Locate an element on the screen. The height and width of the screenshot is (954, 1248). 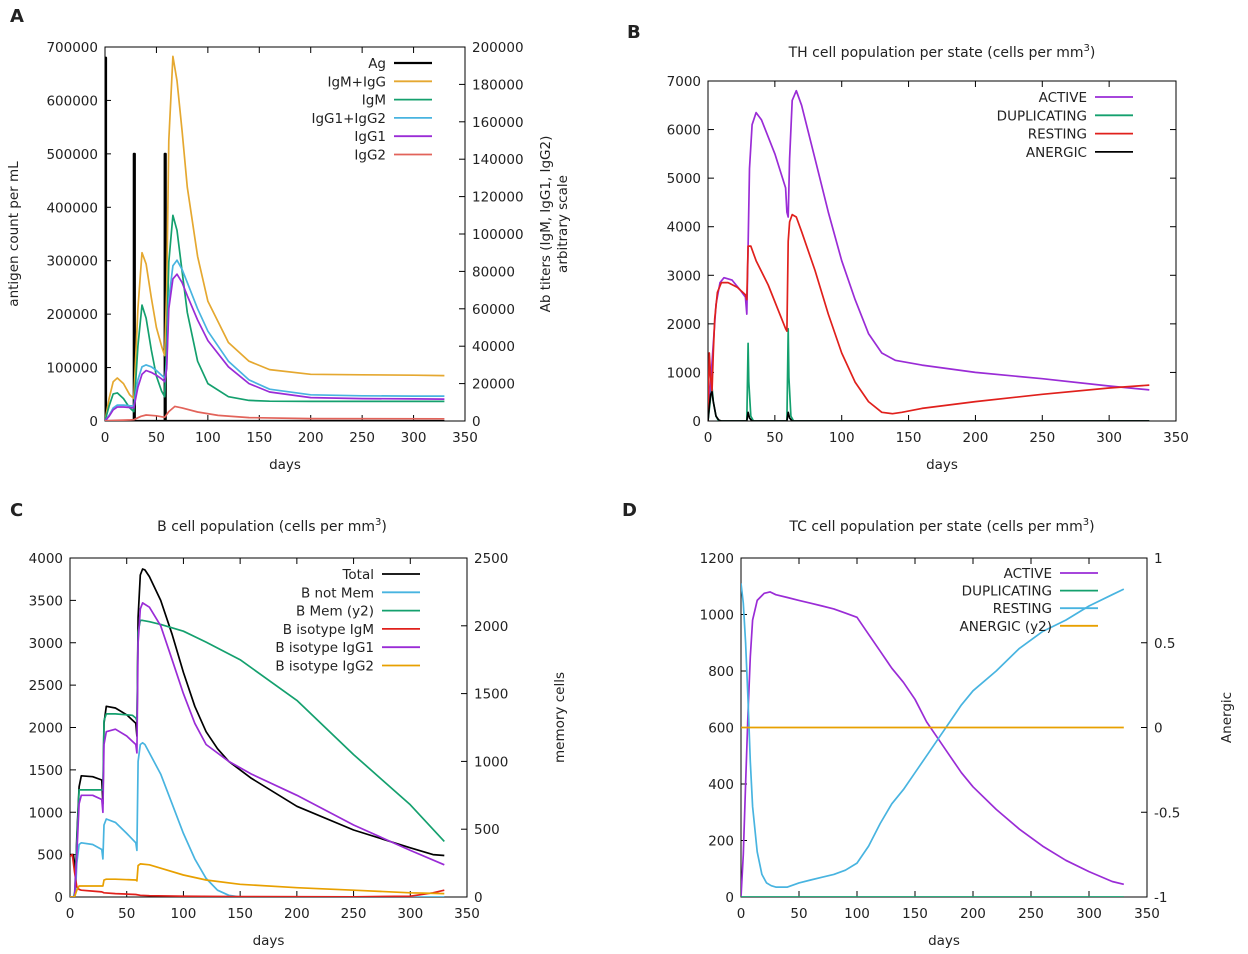
y2-tick-label: 1 is located at coordinates (1158, 559).